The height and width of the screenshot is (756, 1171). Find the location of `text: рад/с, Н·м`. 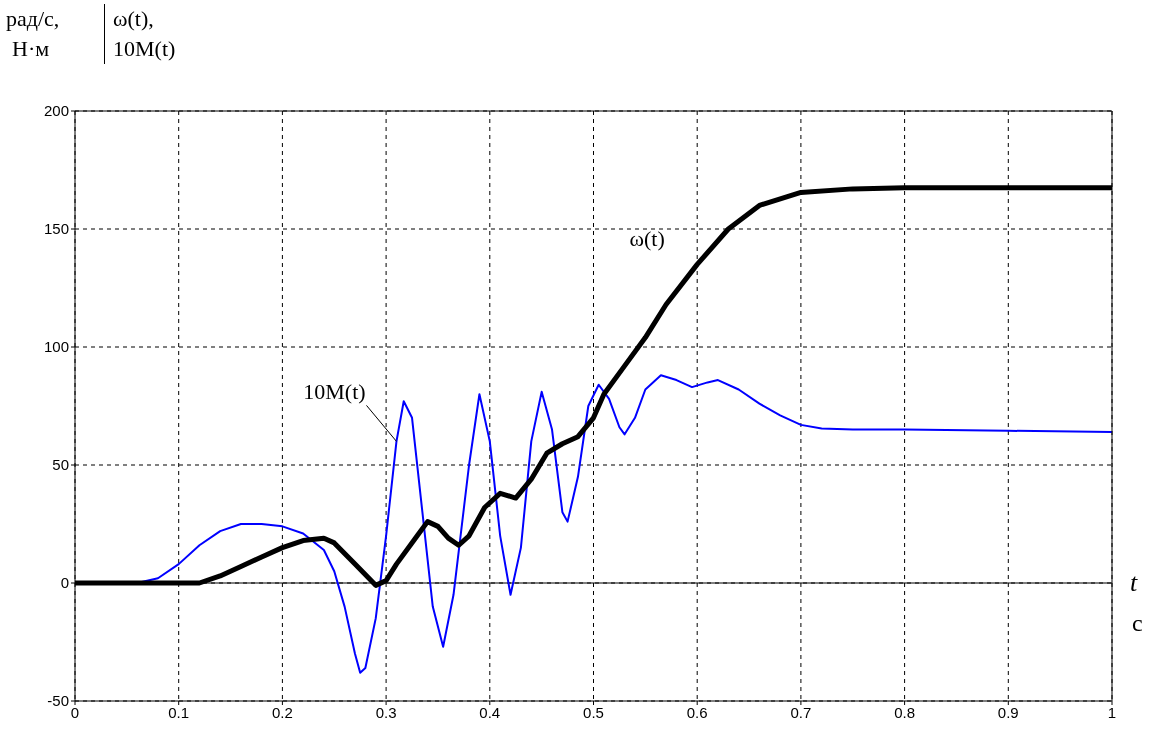

text: рад/с, Н·м is located at coordinates (33, 34).